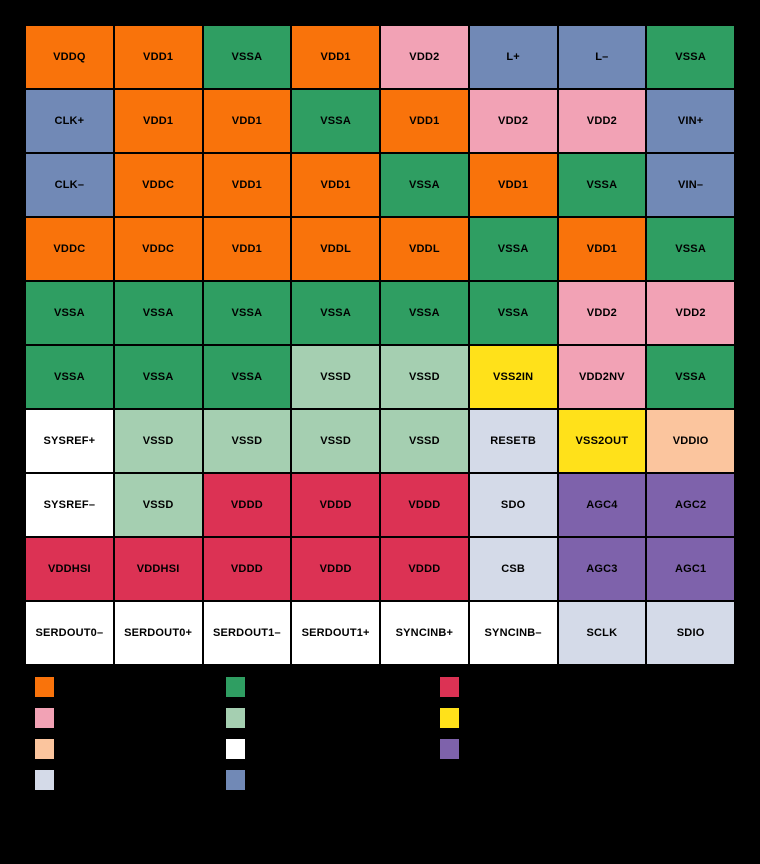 The width and height of the screenshot is (760, 864). What do you see at coordinates (690, 569) in the screenshot?
I see `pin-cell-r9c8: AGC1` at bounding box center [690, 569].